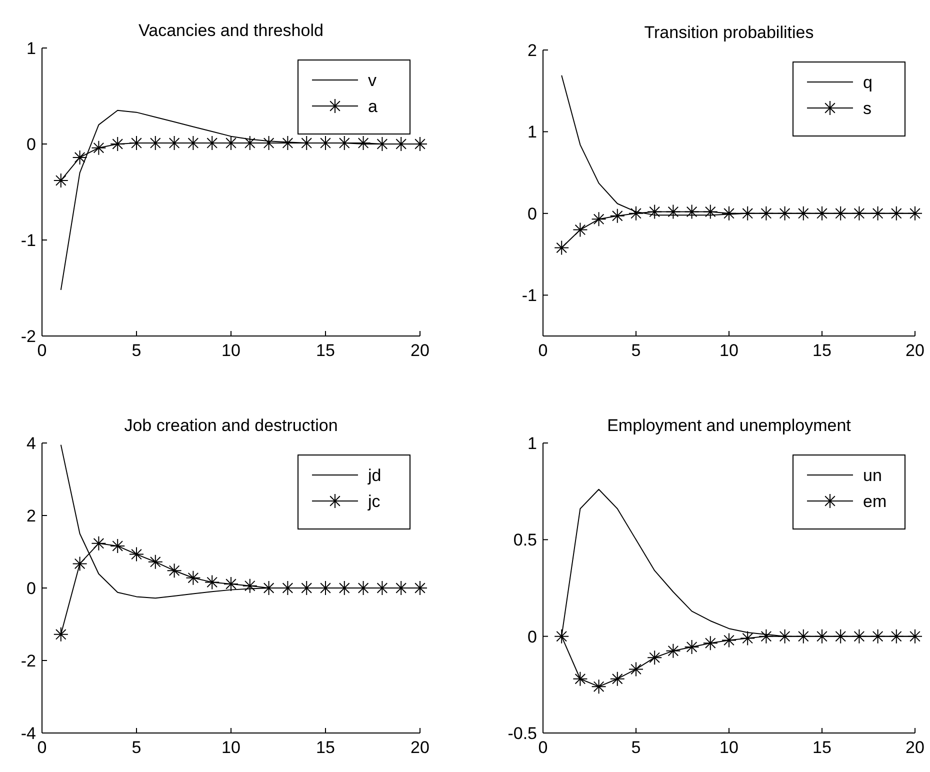 The width and height of the screenshot is (930, 772). I want to click on legend-label: em, so click(875, 501).